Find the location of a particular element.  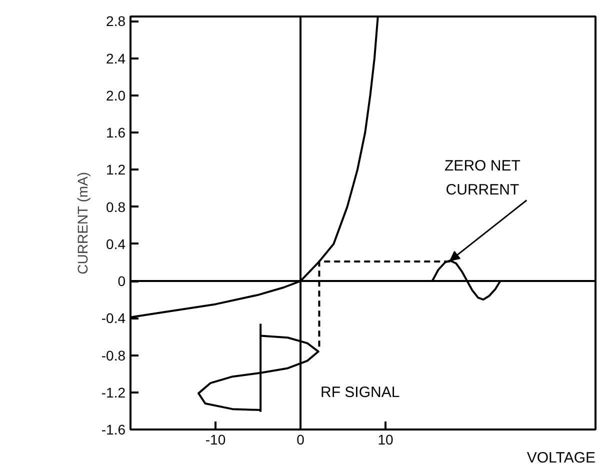

y-tick-label: -1.6 is located at coordinates (113, 430).